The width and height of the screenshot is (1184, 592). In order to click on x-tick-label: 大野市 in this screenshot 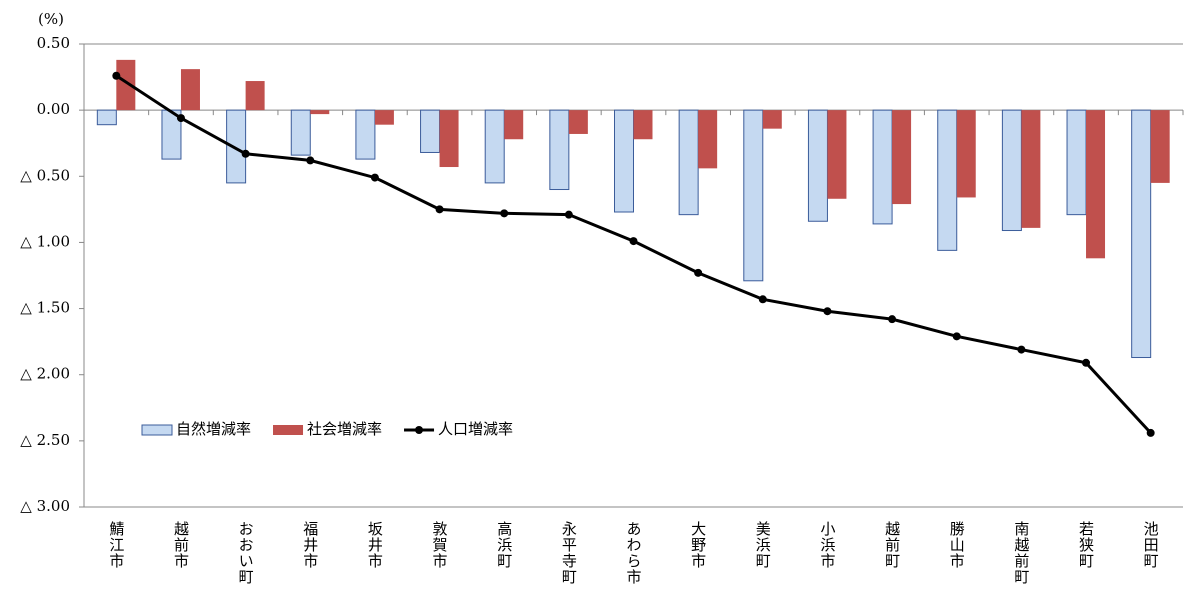, I will do `click(698, 545)`.